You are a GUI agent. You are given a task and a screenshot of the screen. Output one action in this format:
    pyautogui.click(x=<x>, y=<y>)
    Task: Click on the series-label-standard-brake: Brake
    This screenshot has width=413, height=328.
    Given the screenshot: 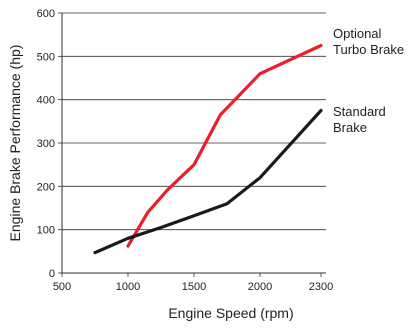 What is the action you would take?
    pyautogui.click(x=350, y=127)
    